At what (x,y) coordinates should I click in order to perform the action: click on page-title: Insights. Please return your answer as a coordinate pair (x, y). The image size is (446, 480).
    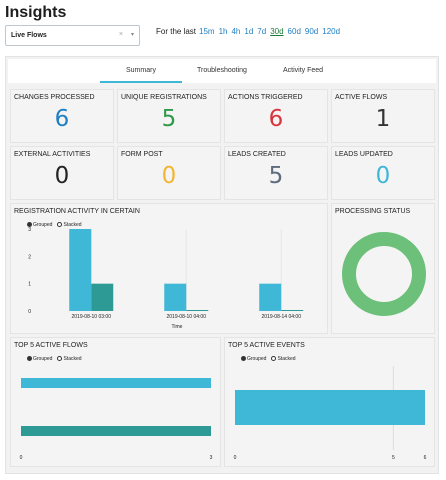
    Looking at the image, I should click on (36, 12).